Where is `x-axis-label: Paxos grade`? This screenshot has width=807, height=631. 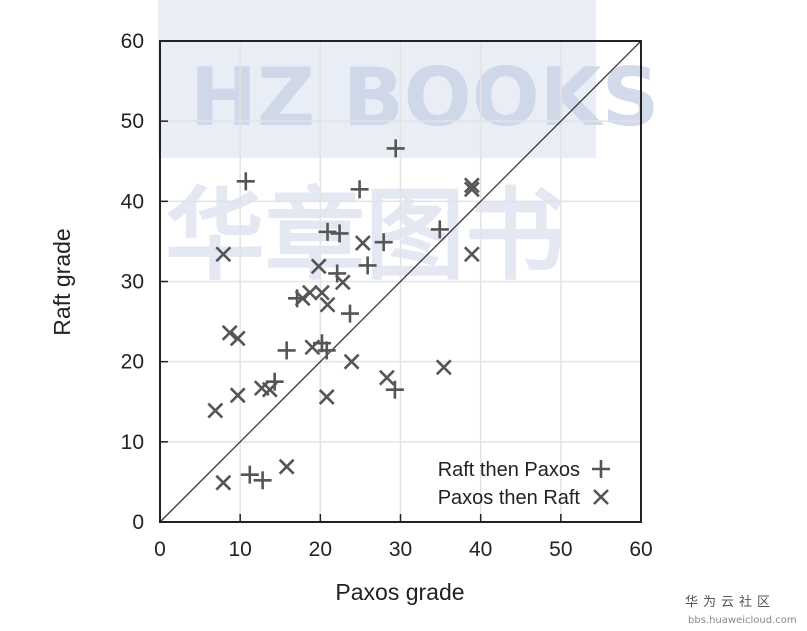
x-axis-label: Paxos grade is located at coordinates (399, 592).